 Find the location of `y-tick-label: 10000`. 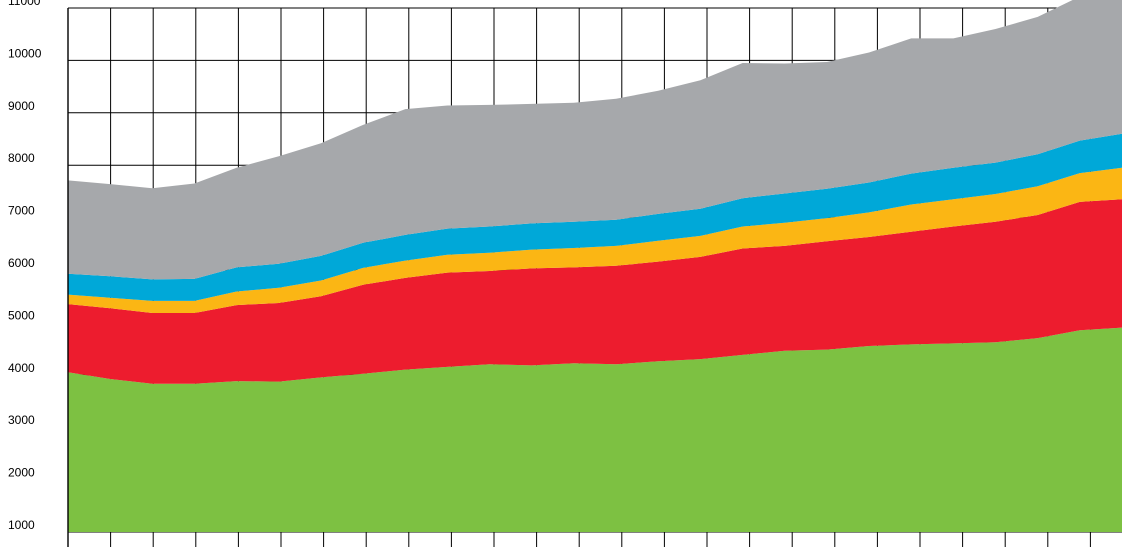

y-tick-label: 10000 is located at coordinates (25, 53).